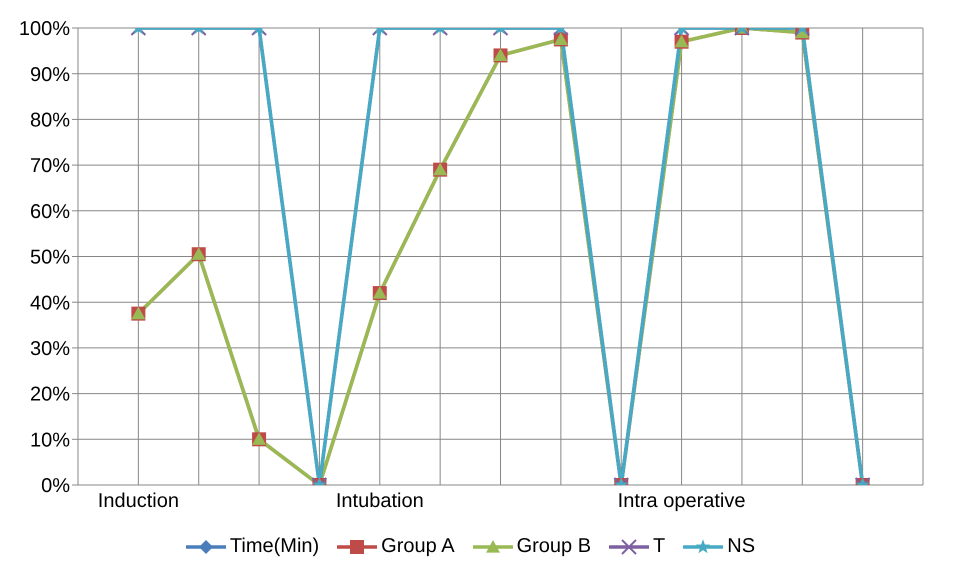 This screenshot has height=580, width=960. What do you see at coordinates (50, 440) in the screenshot?
I see `y-tick-label: 10%` at bounding box center [50, 440].